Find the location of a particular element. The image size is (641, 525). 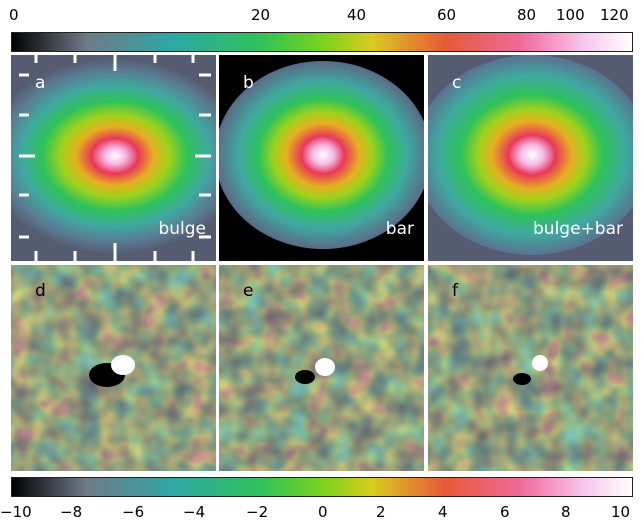

panel-label: a is located at coordinates (40, 83).